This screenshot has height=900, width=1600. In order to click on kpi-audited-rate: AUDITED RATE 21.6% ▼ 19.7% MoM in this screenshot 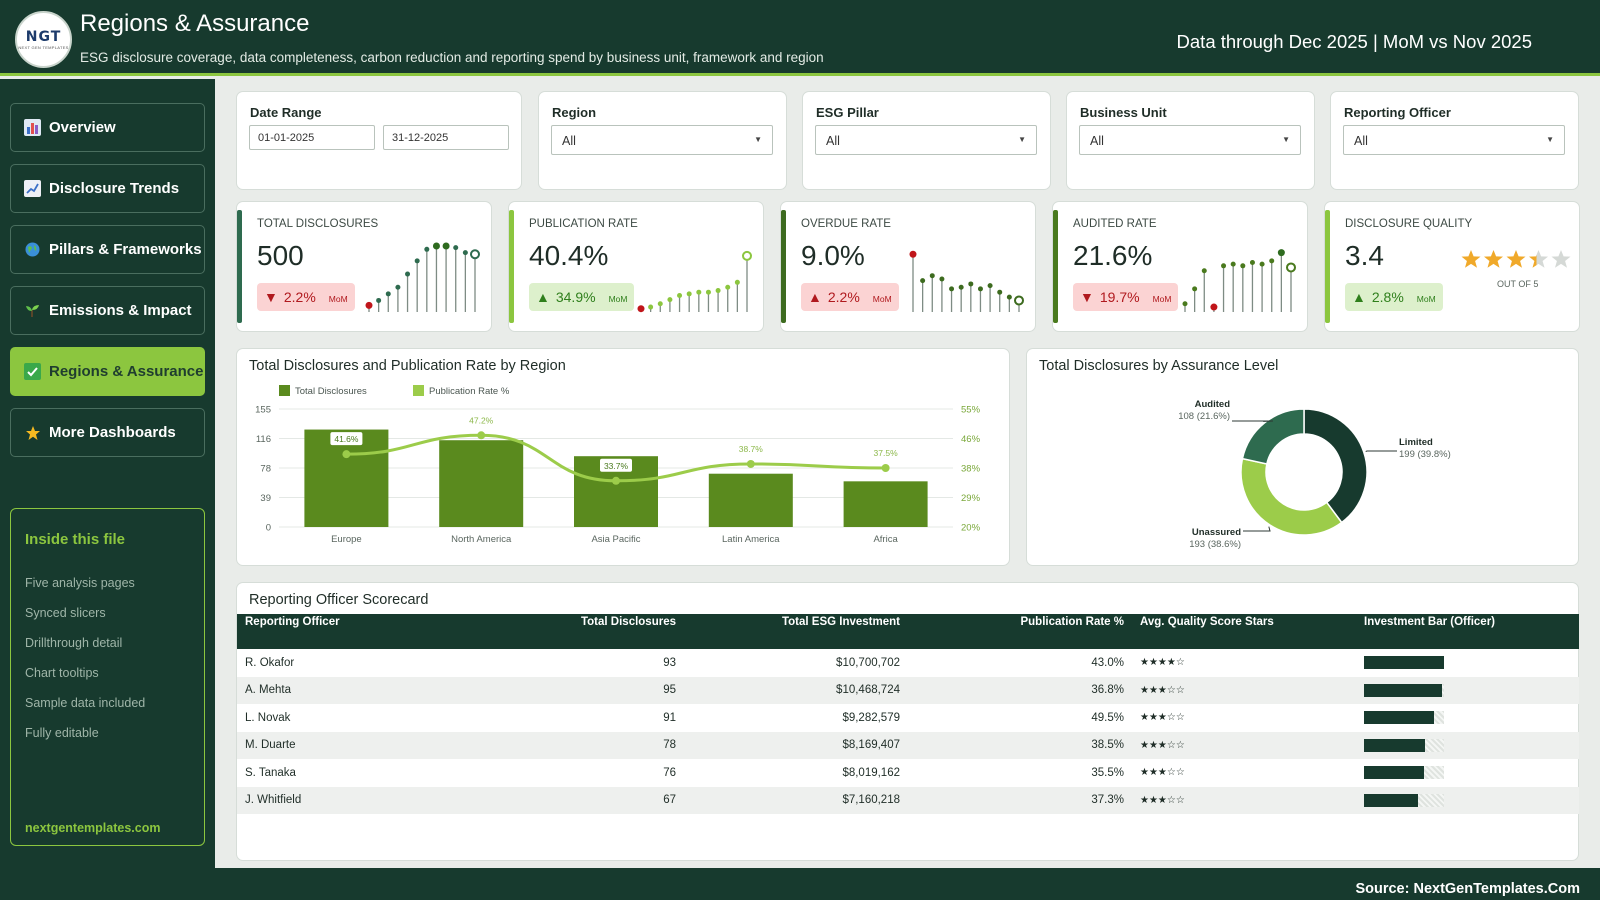, I will do `click(1180, 266)`.